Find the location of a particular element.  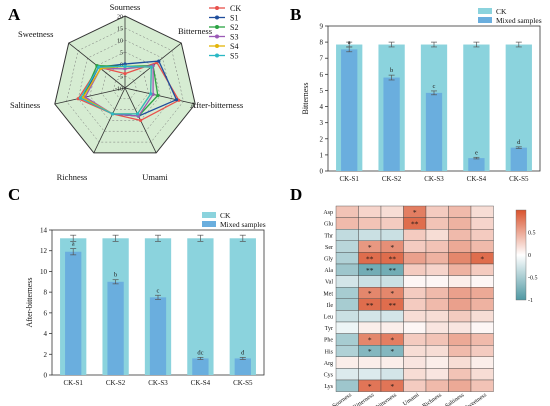

column-label: Saltiness is located at coordinates (454, 399).